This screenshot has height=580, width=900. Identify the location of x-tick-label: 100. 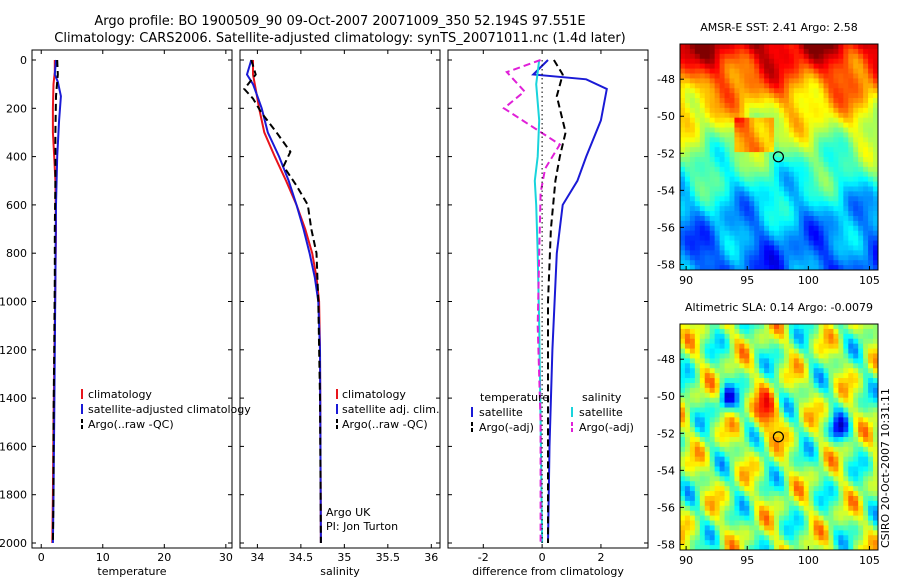
(808, 280).